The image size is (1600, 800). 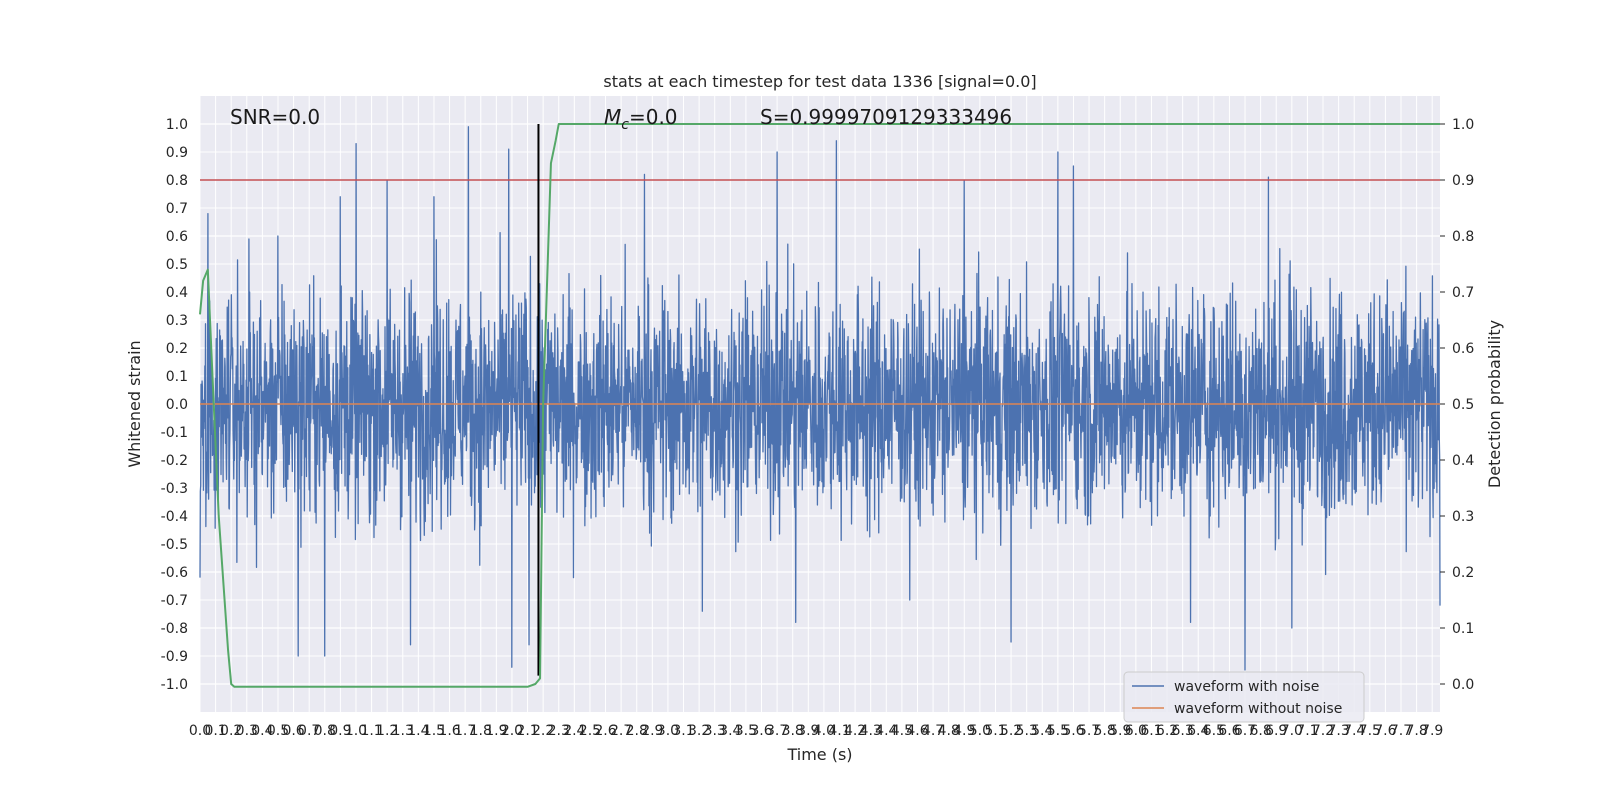 I want to click on y-right-tick-label: 0.0, so click(x=1463, y=685).